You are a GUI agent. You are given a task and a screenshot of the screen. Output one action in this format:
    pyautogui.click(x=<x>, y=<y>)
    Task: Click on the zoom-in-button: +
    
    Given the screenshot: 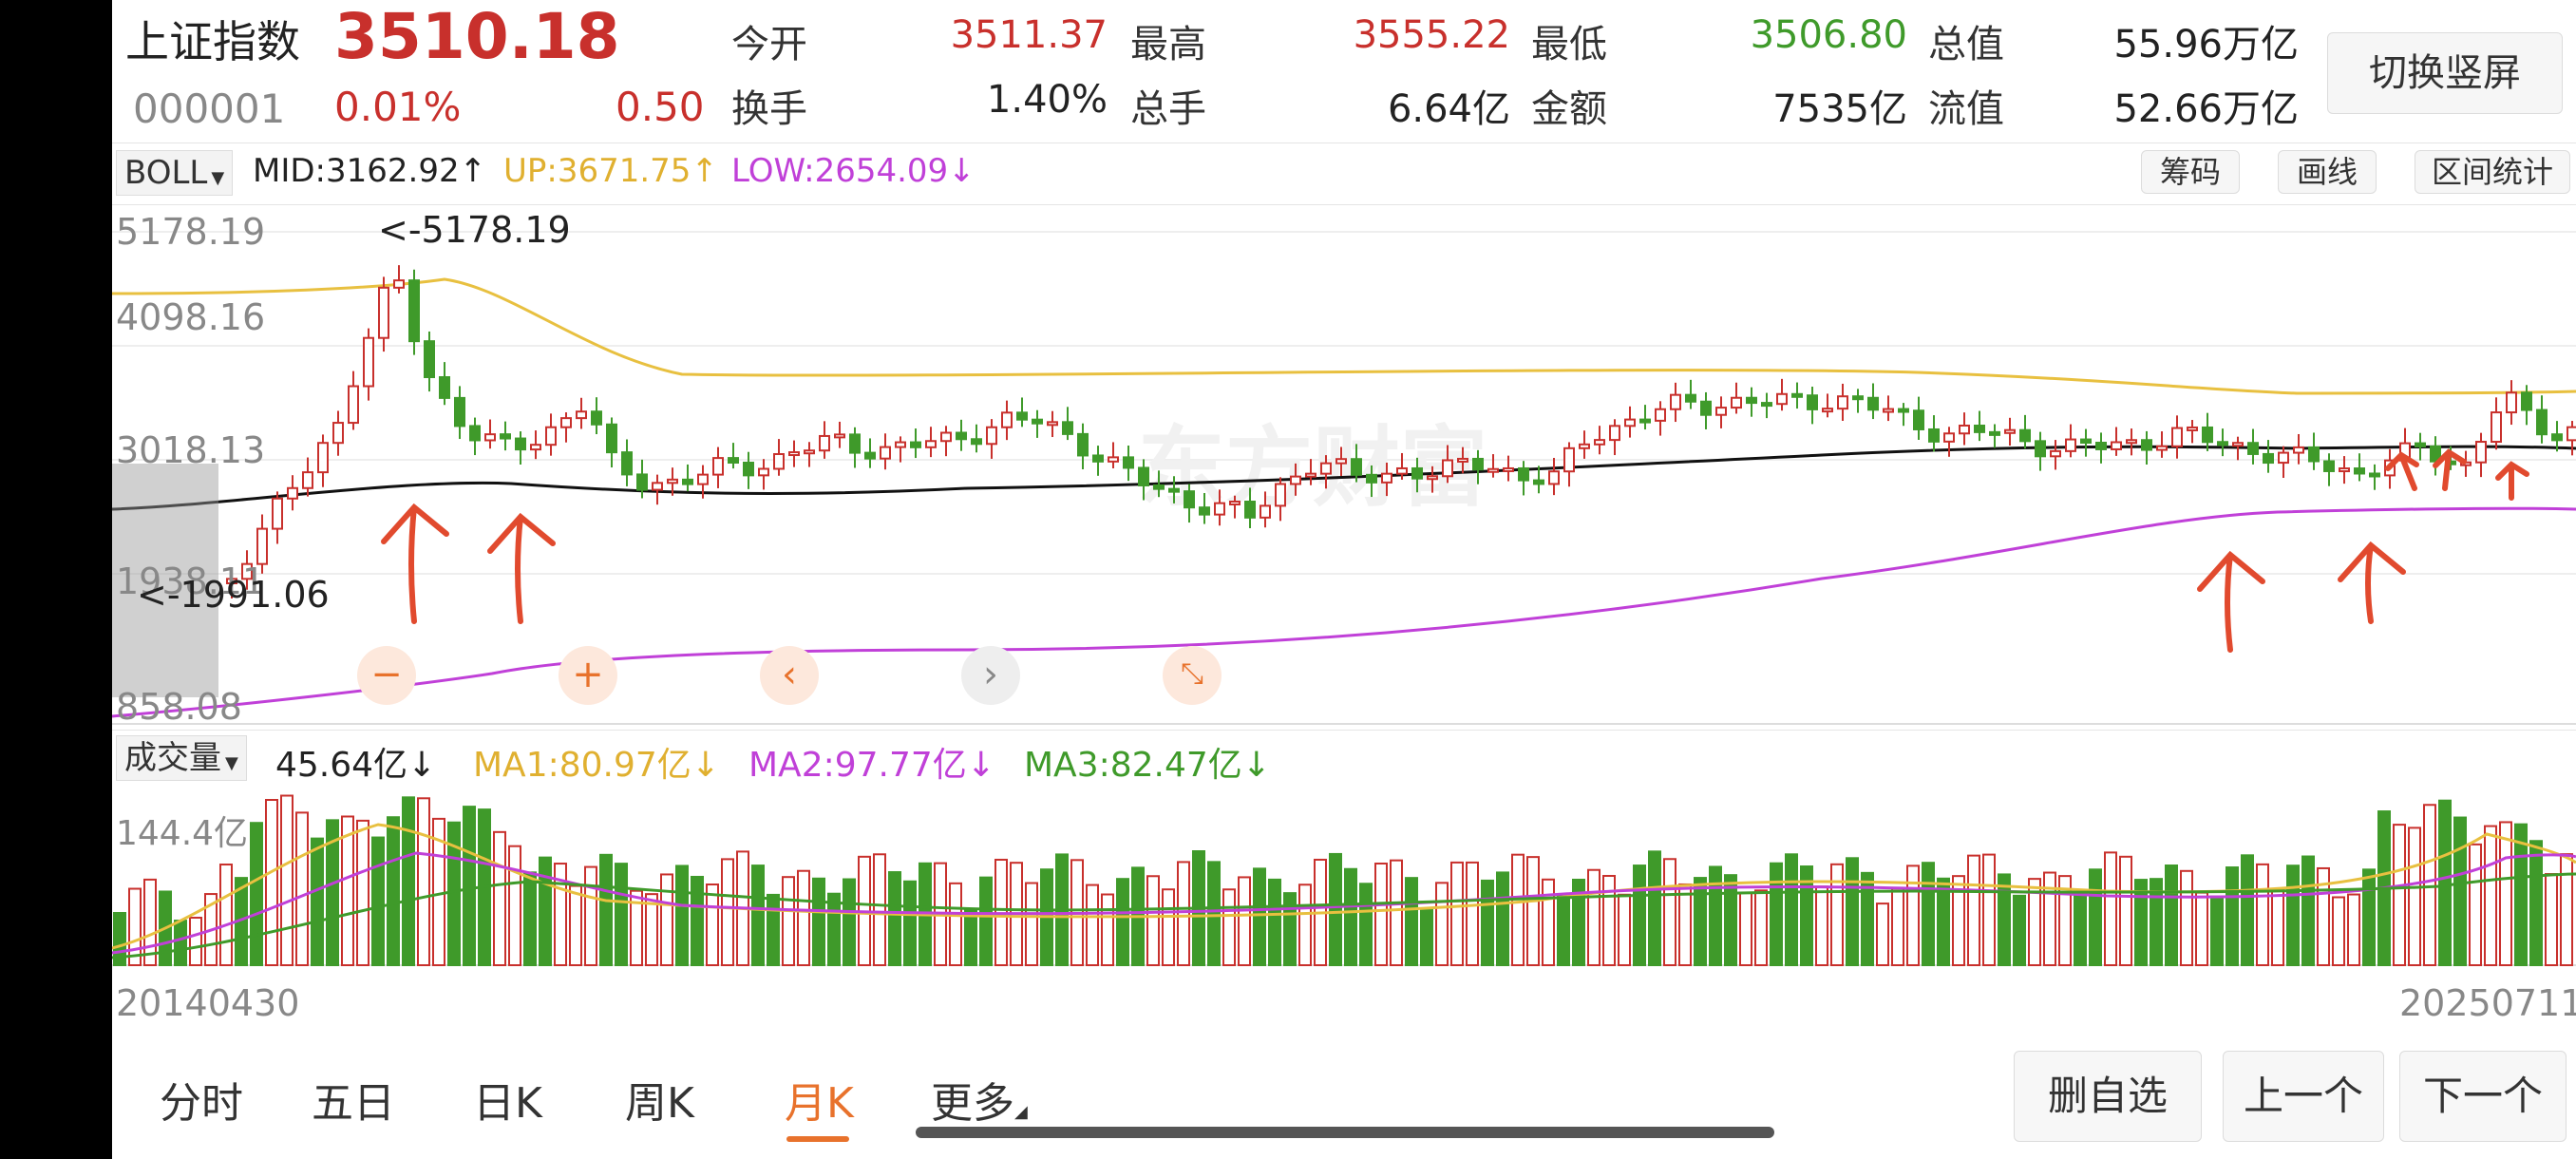 What is the action you would take?
    pyautogui.click(x=588, y=675)
    